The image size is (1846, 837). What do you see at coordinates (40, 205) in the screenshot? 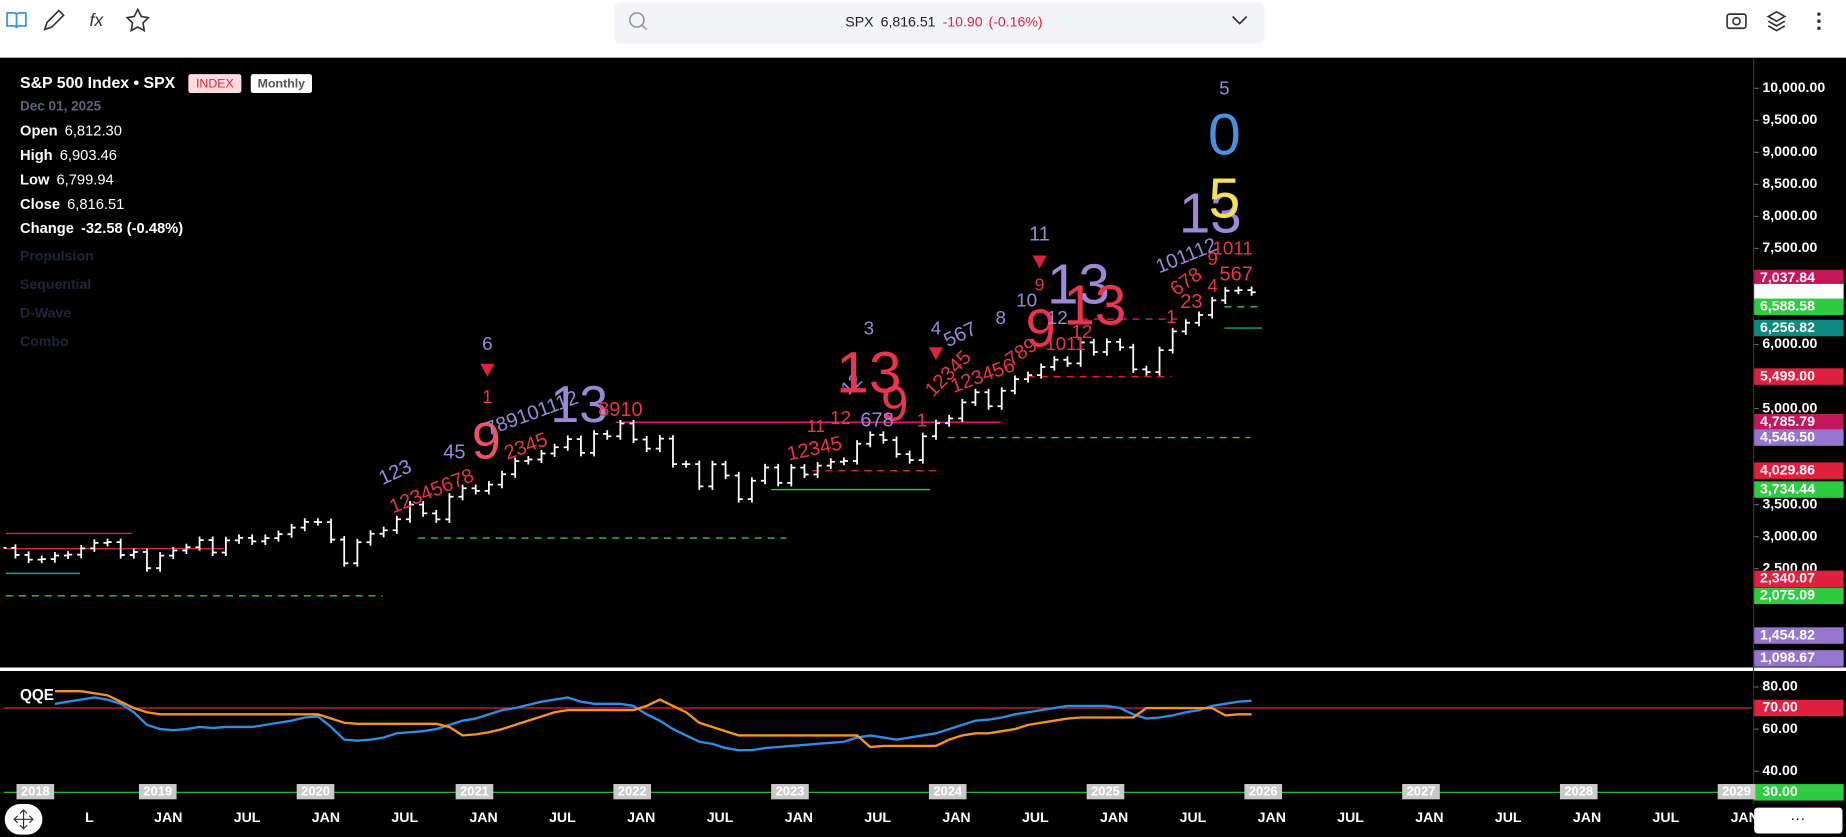
I see `legend-label: Close` at bounding box center [40, 205].